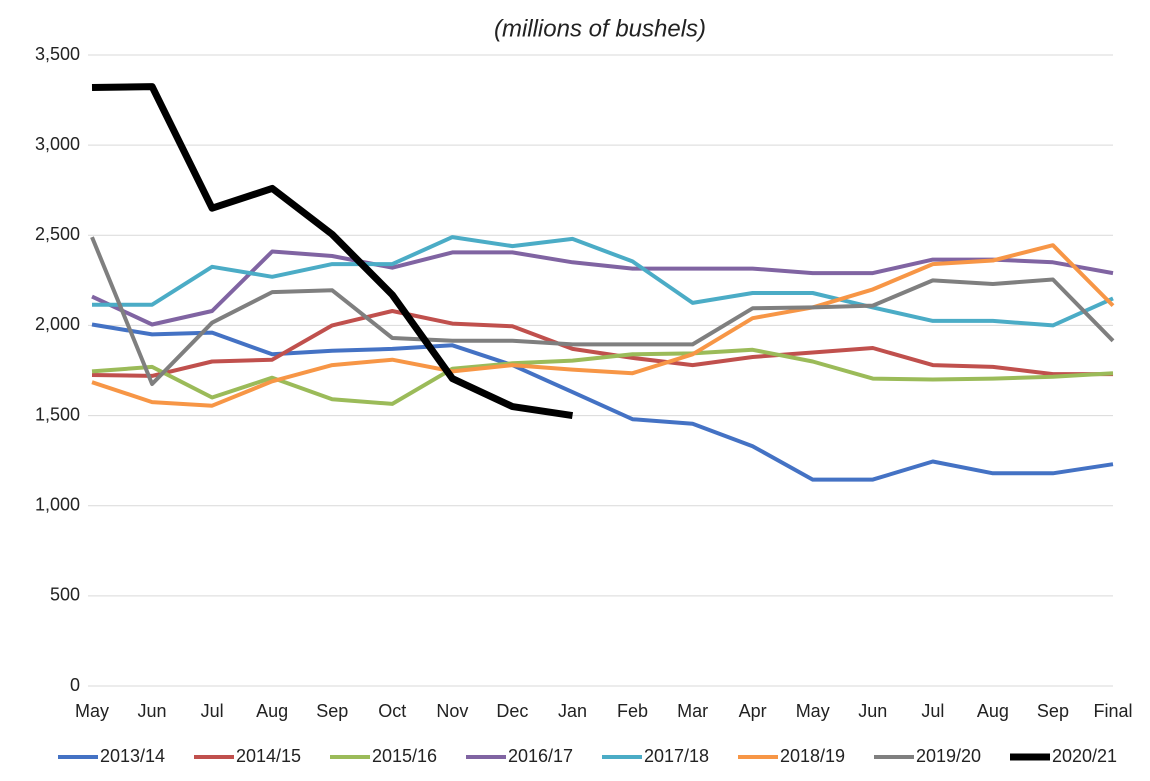 The width and height of the screenshot is (1150, 781). I want to click on x-tick-label: Jan, so click(572, 711).